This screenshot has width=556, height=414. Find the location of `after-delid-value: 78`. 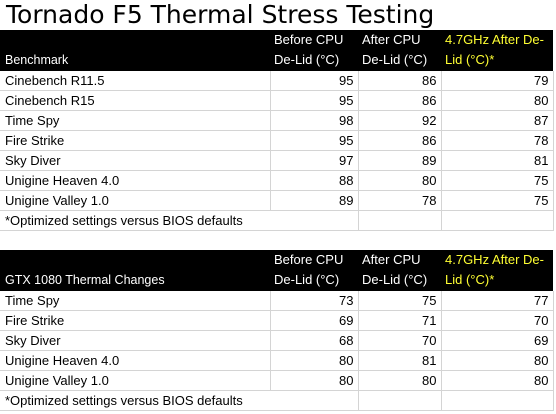

after-delid-value: 78 is located at coordinates (400, 200).